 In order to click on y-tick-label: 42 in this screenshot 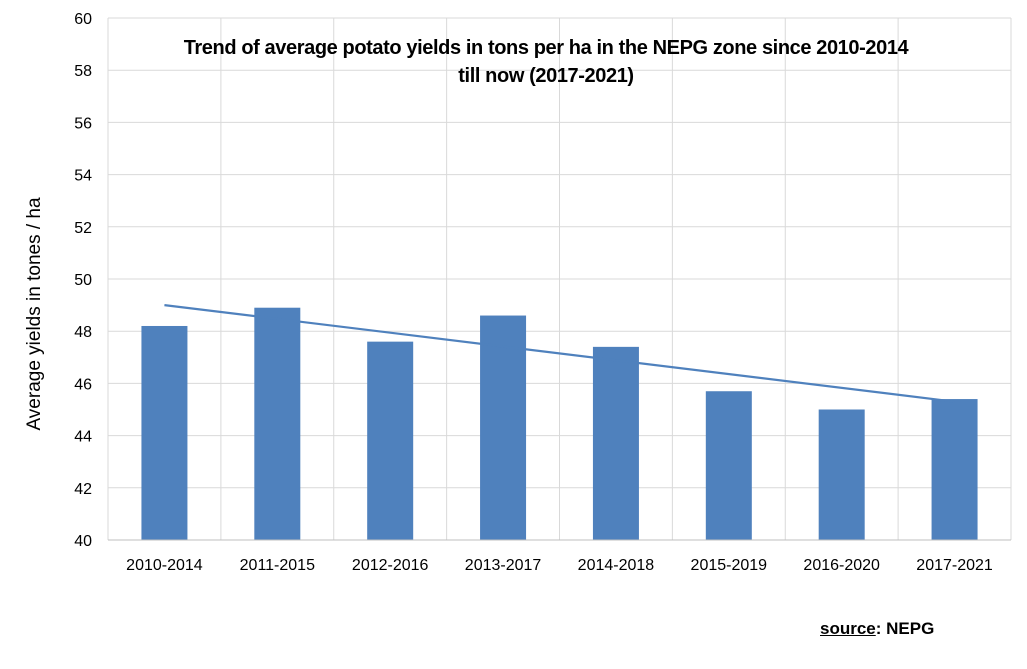, I will do `click(83, 489)`.